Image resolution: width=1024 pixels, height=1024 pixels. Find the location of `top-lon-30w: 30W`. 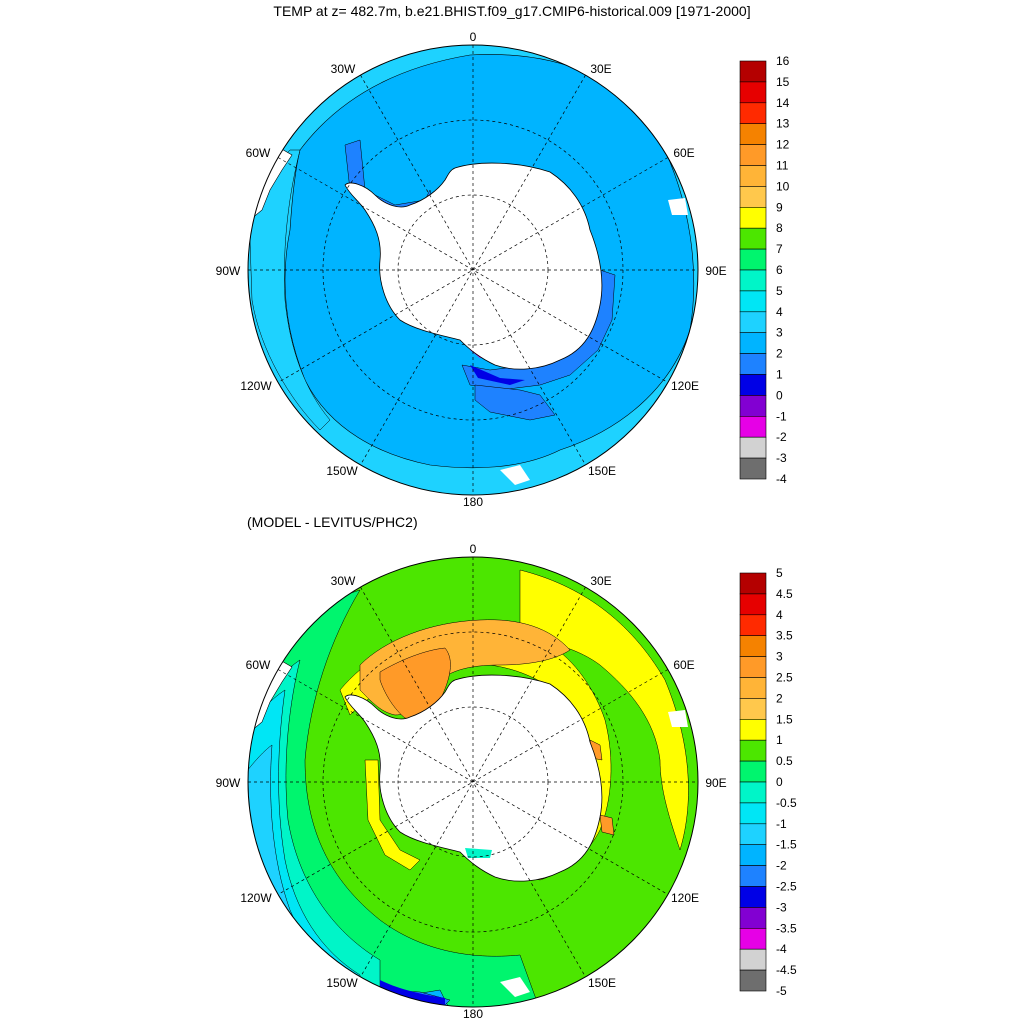

top-lon-30w: 30W is located at coordinates (343, 69).